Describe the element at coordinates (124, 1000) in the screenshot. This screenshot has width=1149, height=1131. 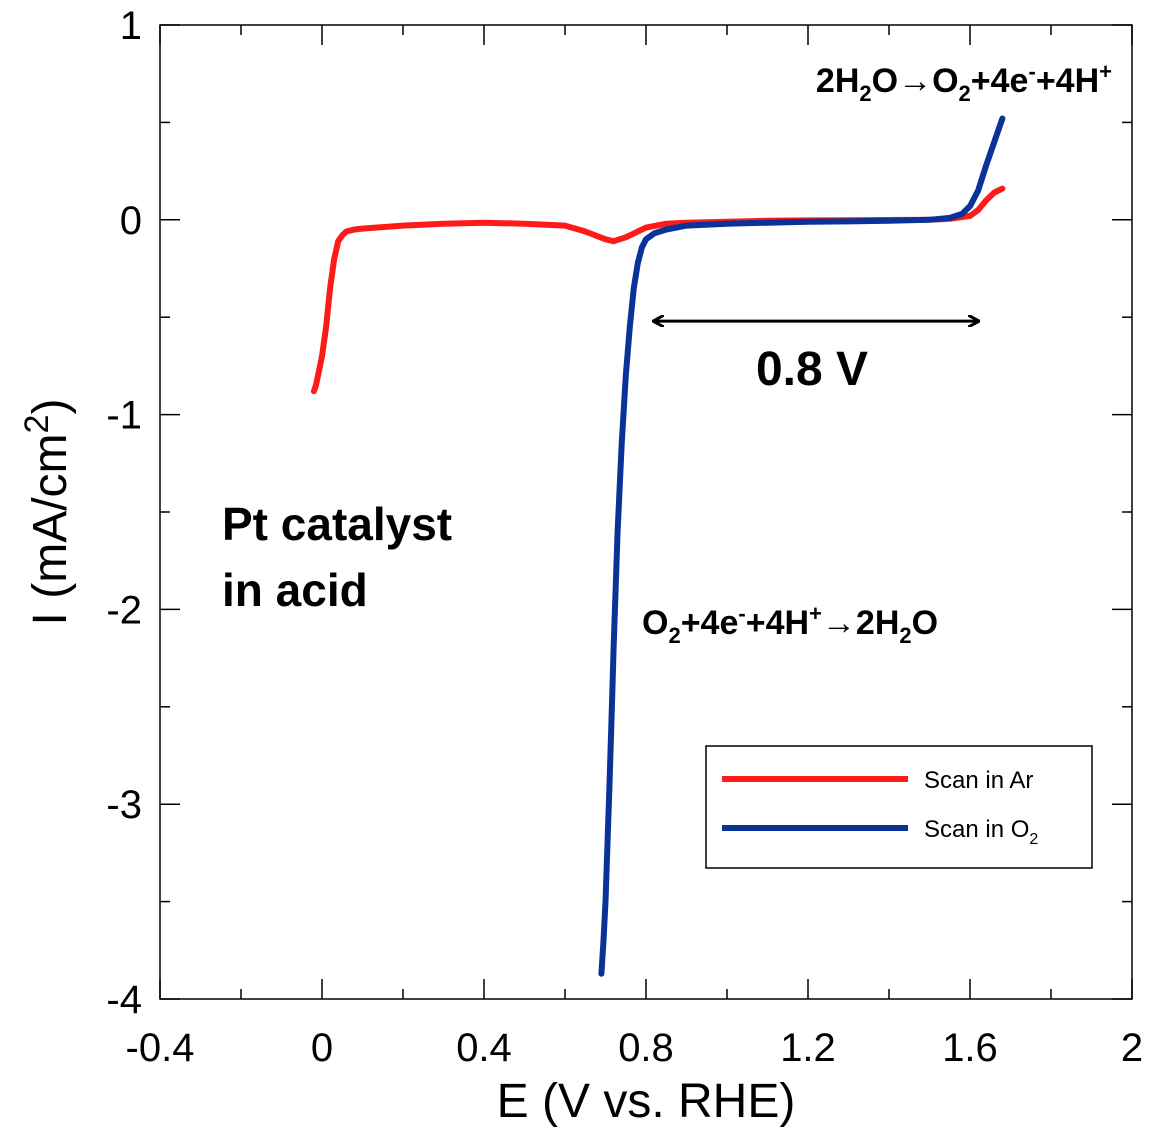
I see `y-tick-label: -4` at that location.